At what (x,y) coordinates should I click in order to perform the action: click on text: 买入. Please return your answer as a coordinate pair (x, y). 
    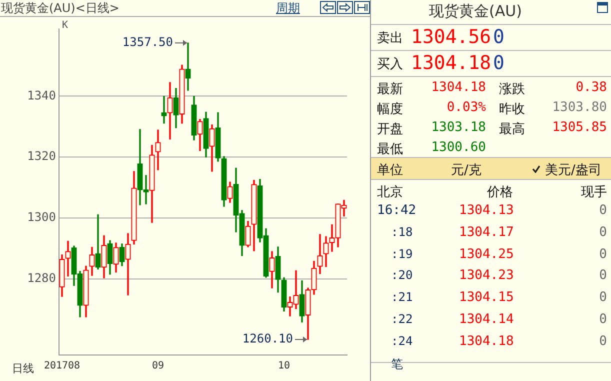
    Looking at the image, I should click on (390, 64).